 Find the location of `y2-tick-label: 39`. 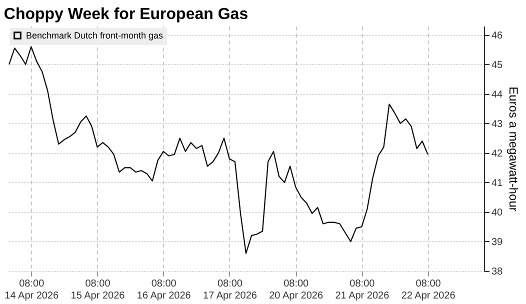

y2-tick-label: 39 is located at coordinates (498, 242).